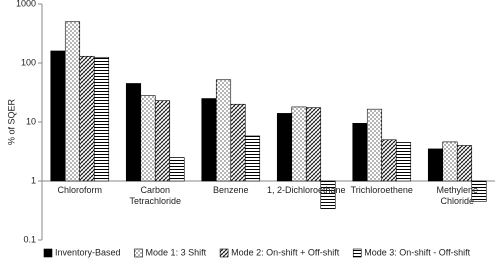  Describe the element at coordinates (417, 252) in the screenshot. I see `legend-label: Mode 3: On-shift - Off-shift` at that location.